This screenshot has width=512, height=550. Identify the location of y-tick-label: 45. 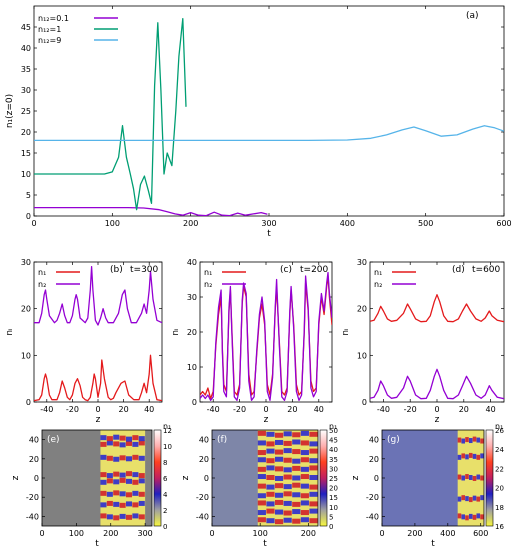
(26, 27).